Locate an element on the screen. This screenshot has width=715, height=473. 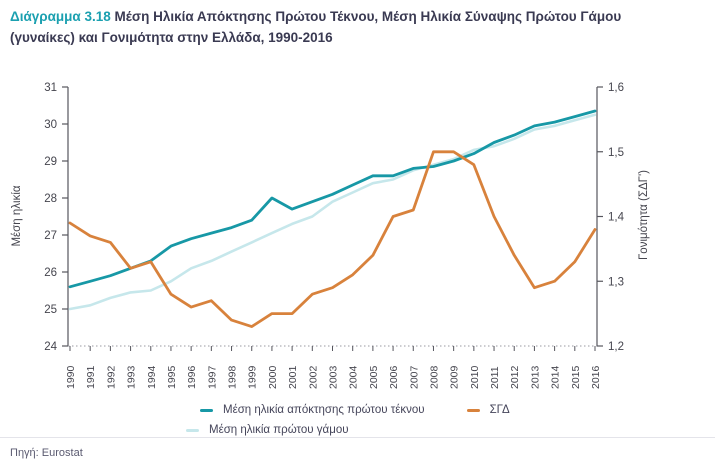
y-axis-title-right: Γονιμότητα (ΣΔΓ') is located at coordinates (644, 215).